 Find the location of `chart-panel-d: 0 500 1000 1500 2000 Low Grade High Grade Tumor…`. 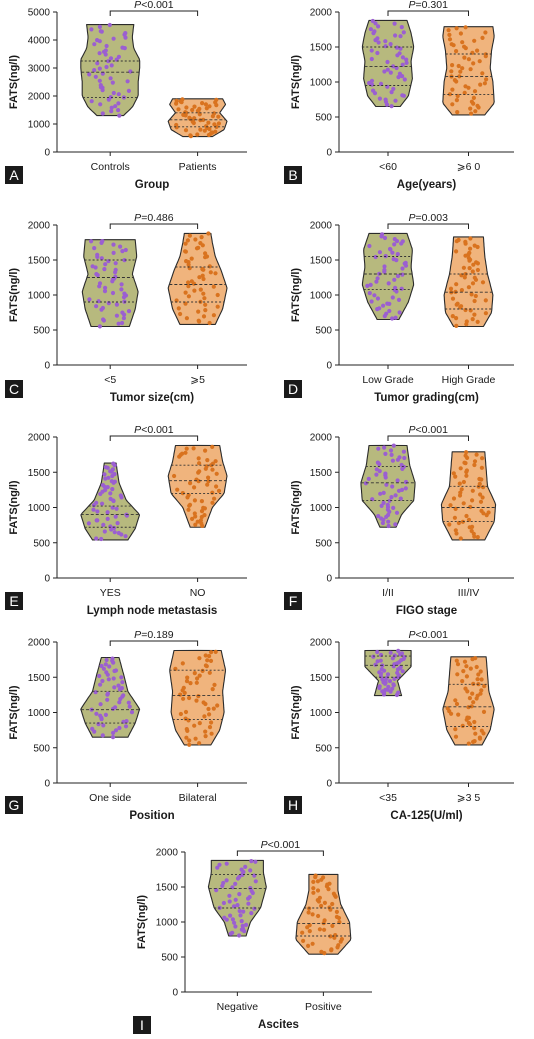

chart-panel-d: 0 500 1000 1500 2000 Low Grade High Grade Tumor… is located at coordinates (399, 308).